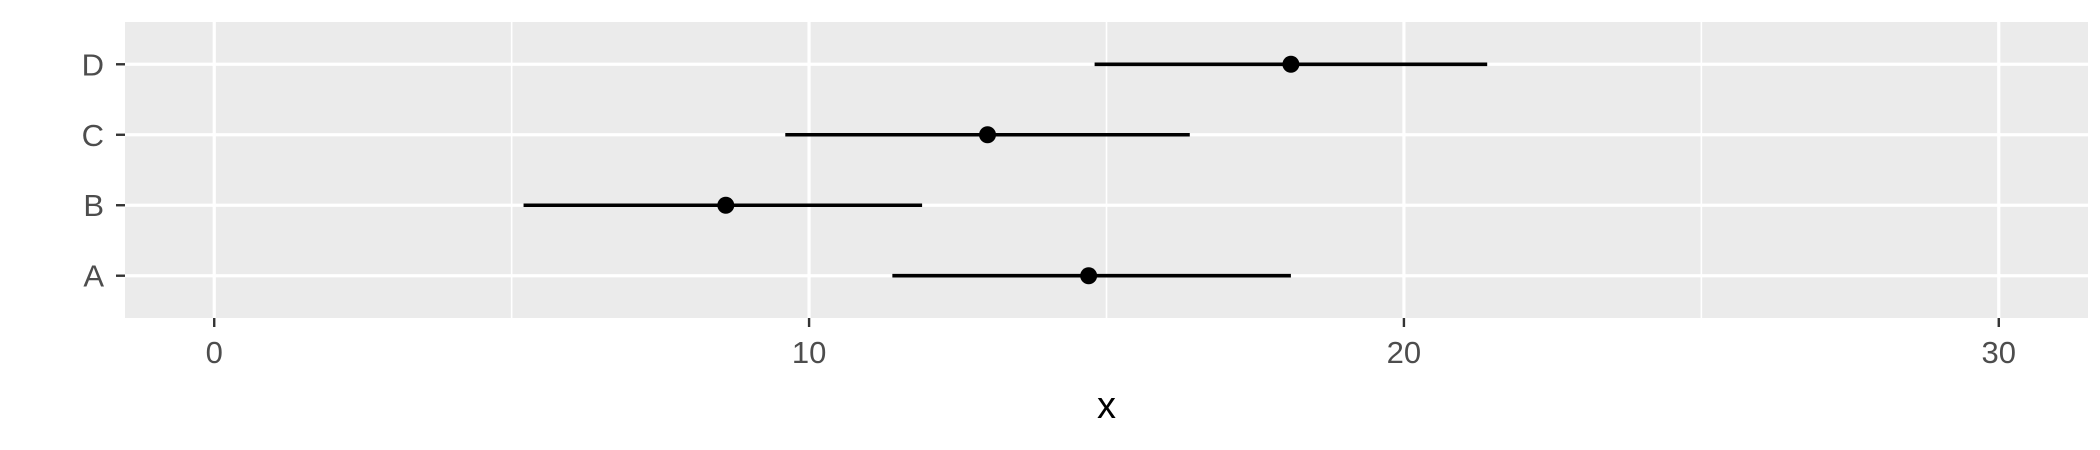 This screenshot has width=2100, height=450. Describe the element at coordinates (988, 135) in the screenshot. I see `point-C` at that location.